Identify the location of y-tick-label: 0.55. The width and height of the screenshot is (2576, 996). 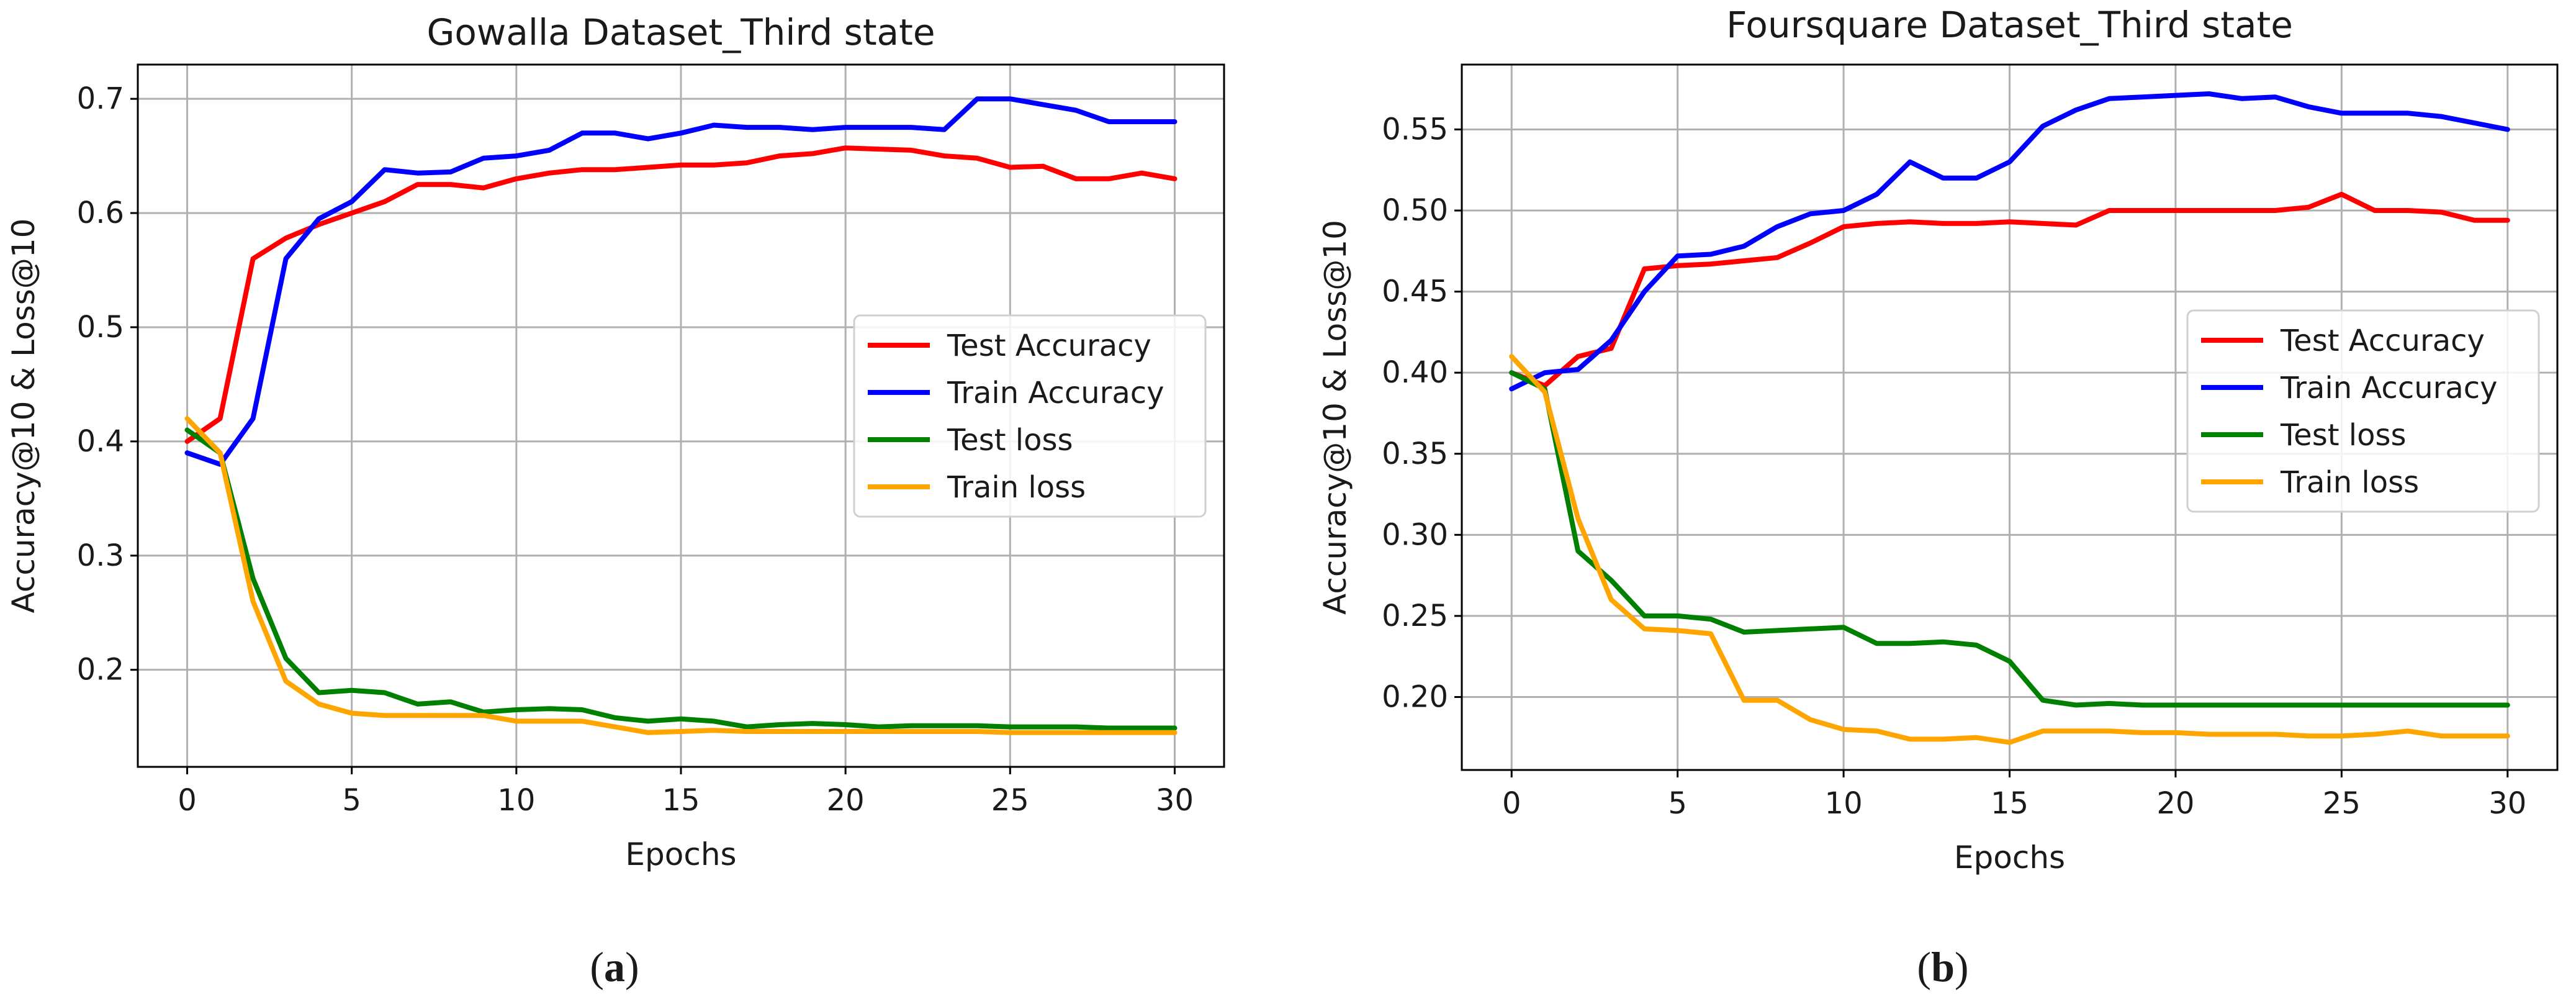
(1415, 129).